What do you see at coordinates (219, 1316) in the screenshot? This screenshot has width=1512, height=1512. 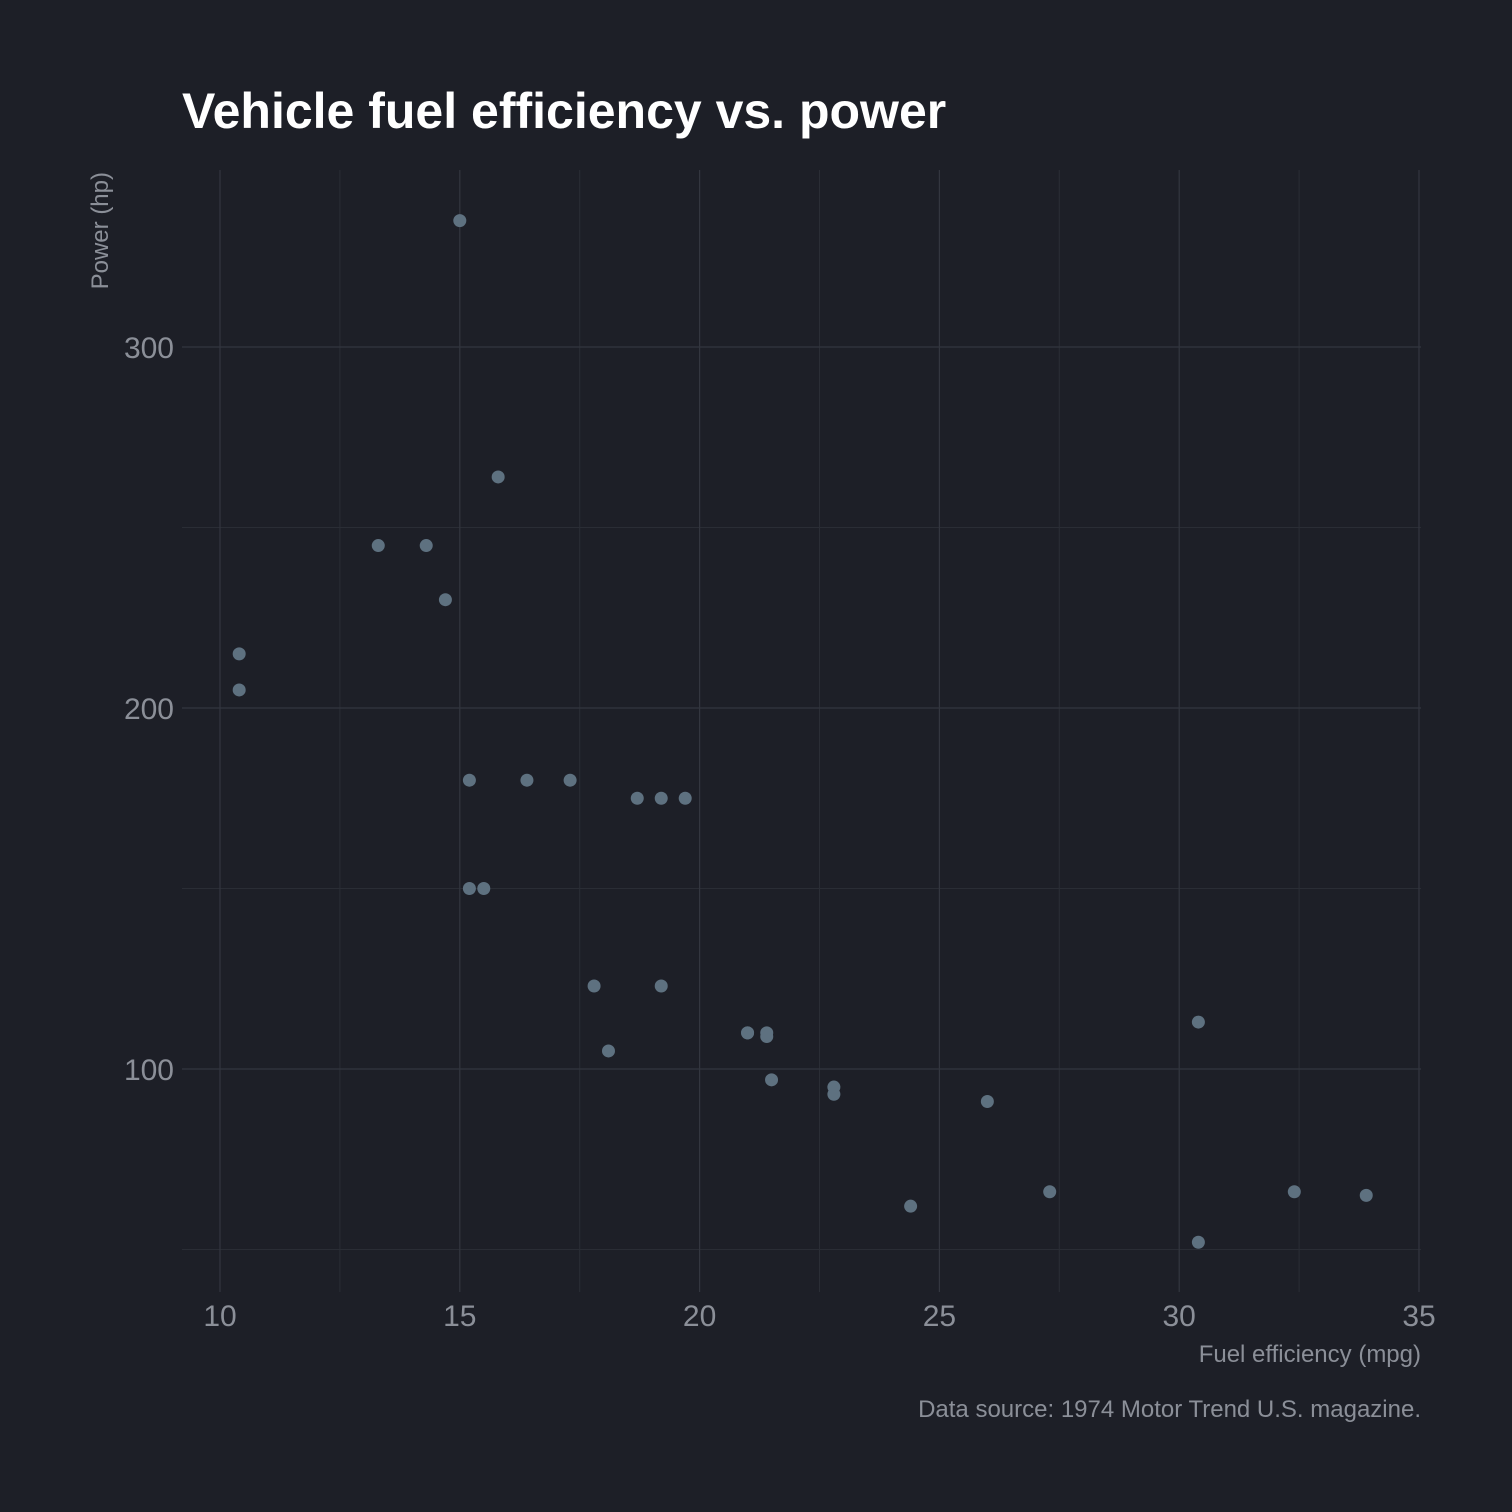 I see `x-tick-label: 10` at bounding box center [219, 1316].